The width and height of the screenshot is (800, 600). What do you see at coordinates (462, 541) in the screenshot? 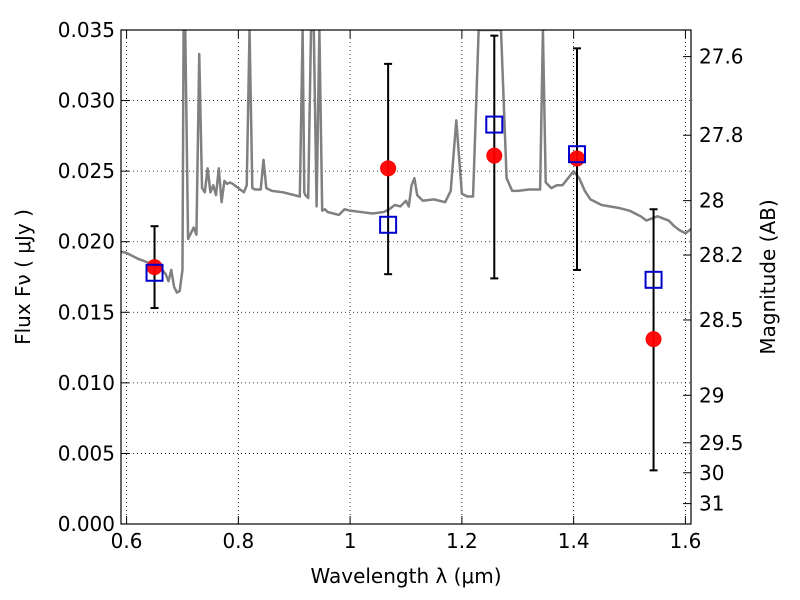
I see `x-tick-label: 1.2` at bounding box center [462, 541].